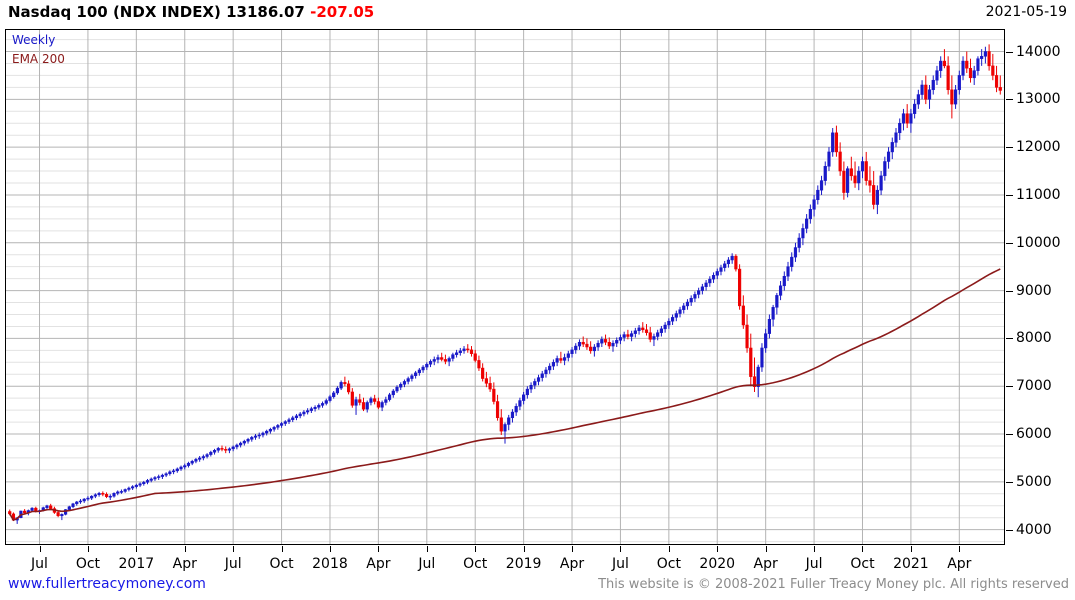 This screenshot has height=600, width=1075. I want to click on y-tick-label: 12000, so click(1038, 147).